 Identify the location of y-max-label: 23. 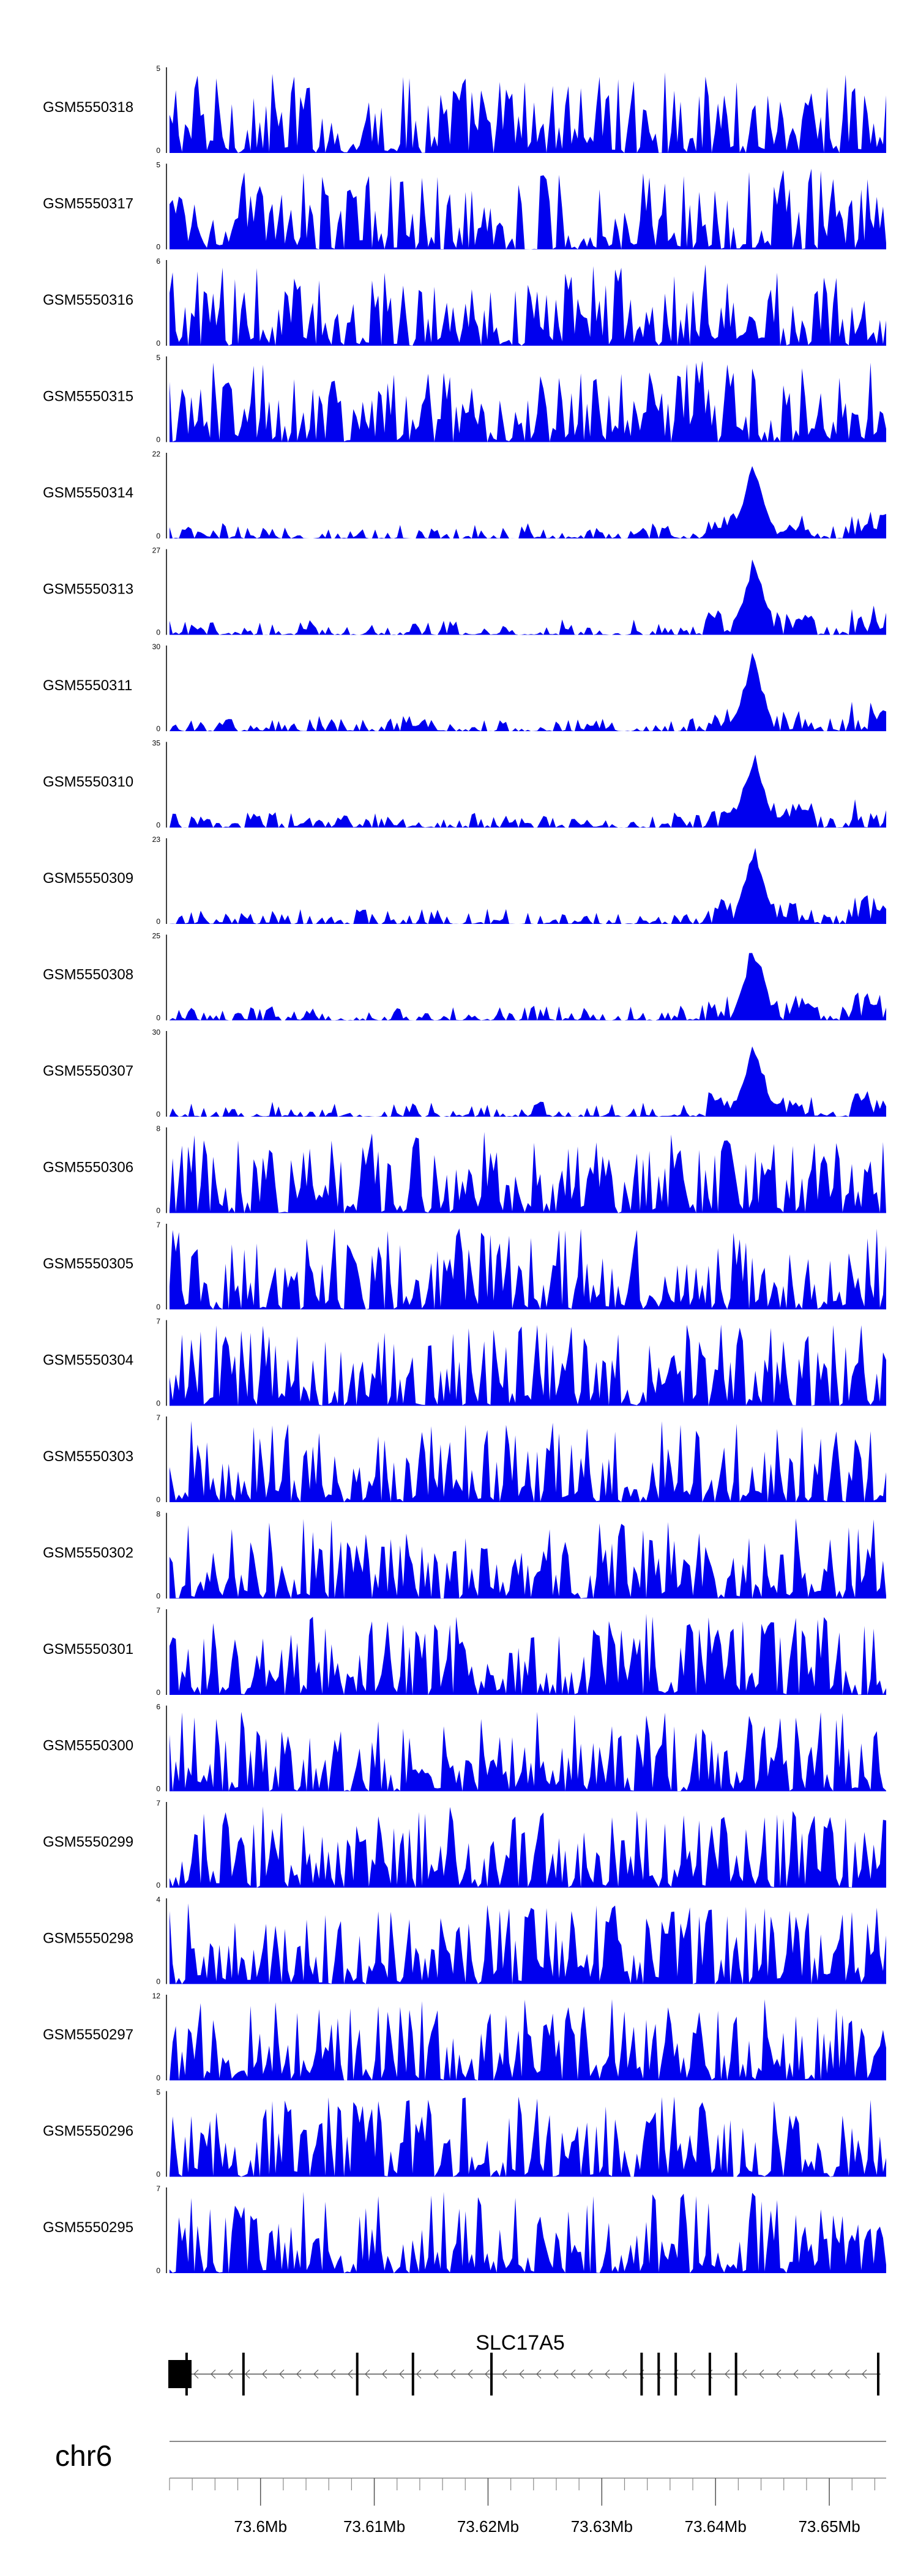
(156, 840).